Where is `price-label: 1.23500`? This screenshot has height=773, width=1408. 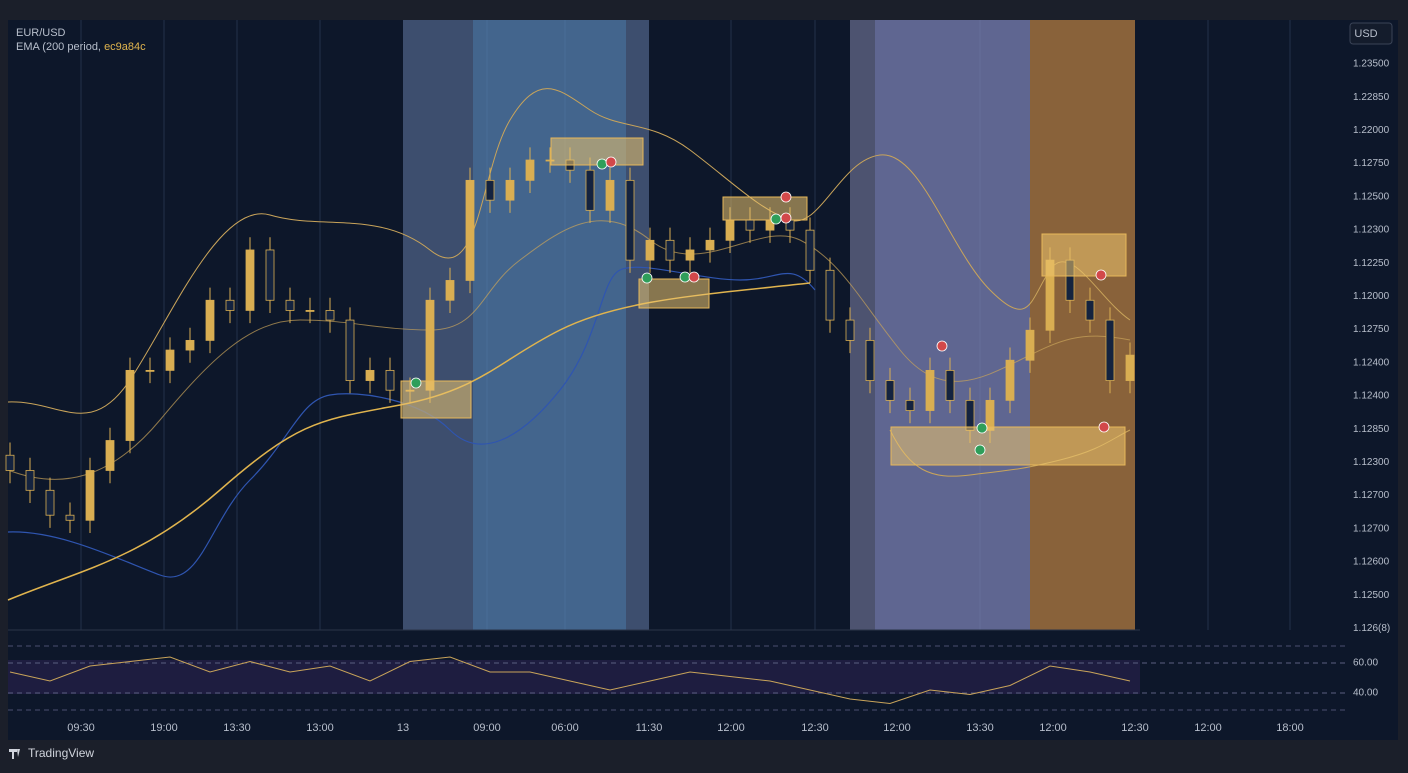
price-label: 1.23500 is located at coordinates (1371, 64).